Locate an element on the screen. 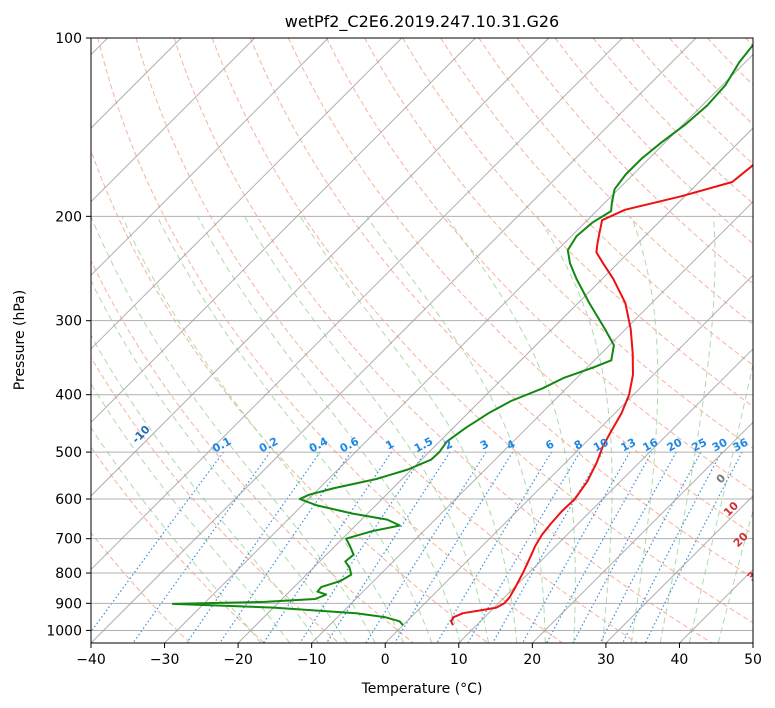  y-tick-label: 100 is located at coordinates (68, 39).